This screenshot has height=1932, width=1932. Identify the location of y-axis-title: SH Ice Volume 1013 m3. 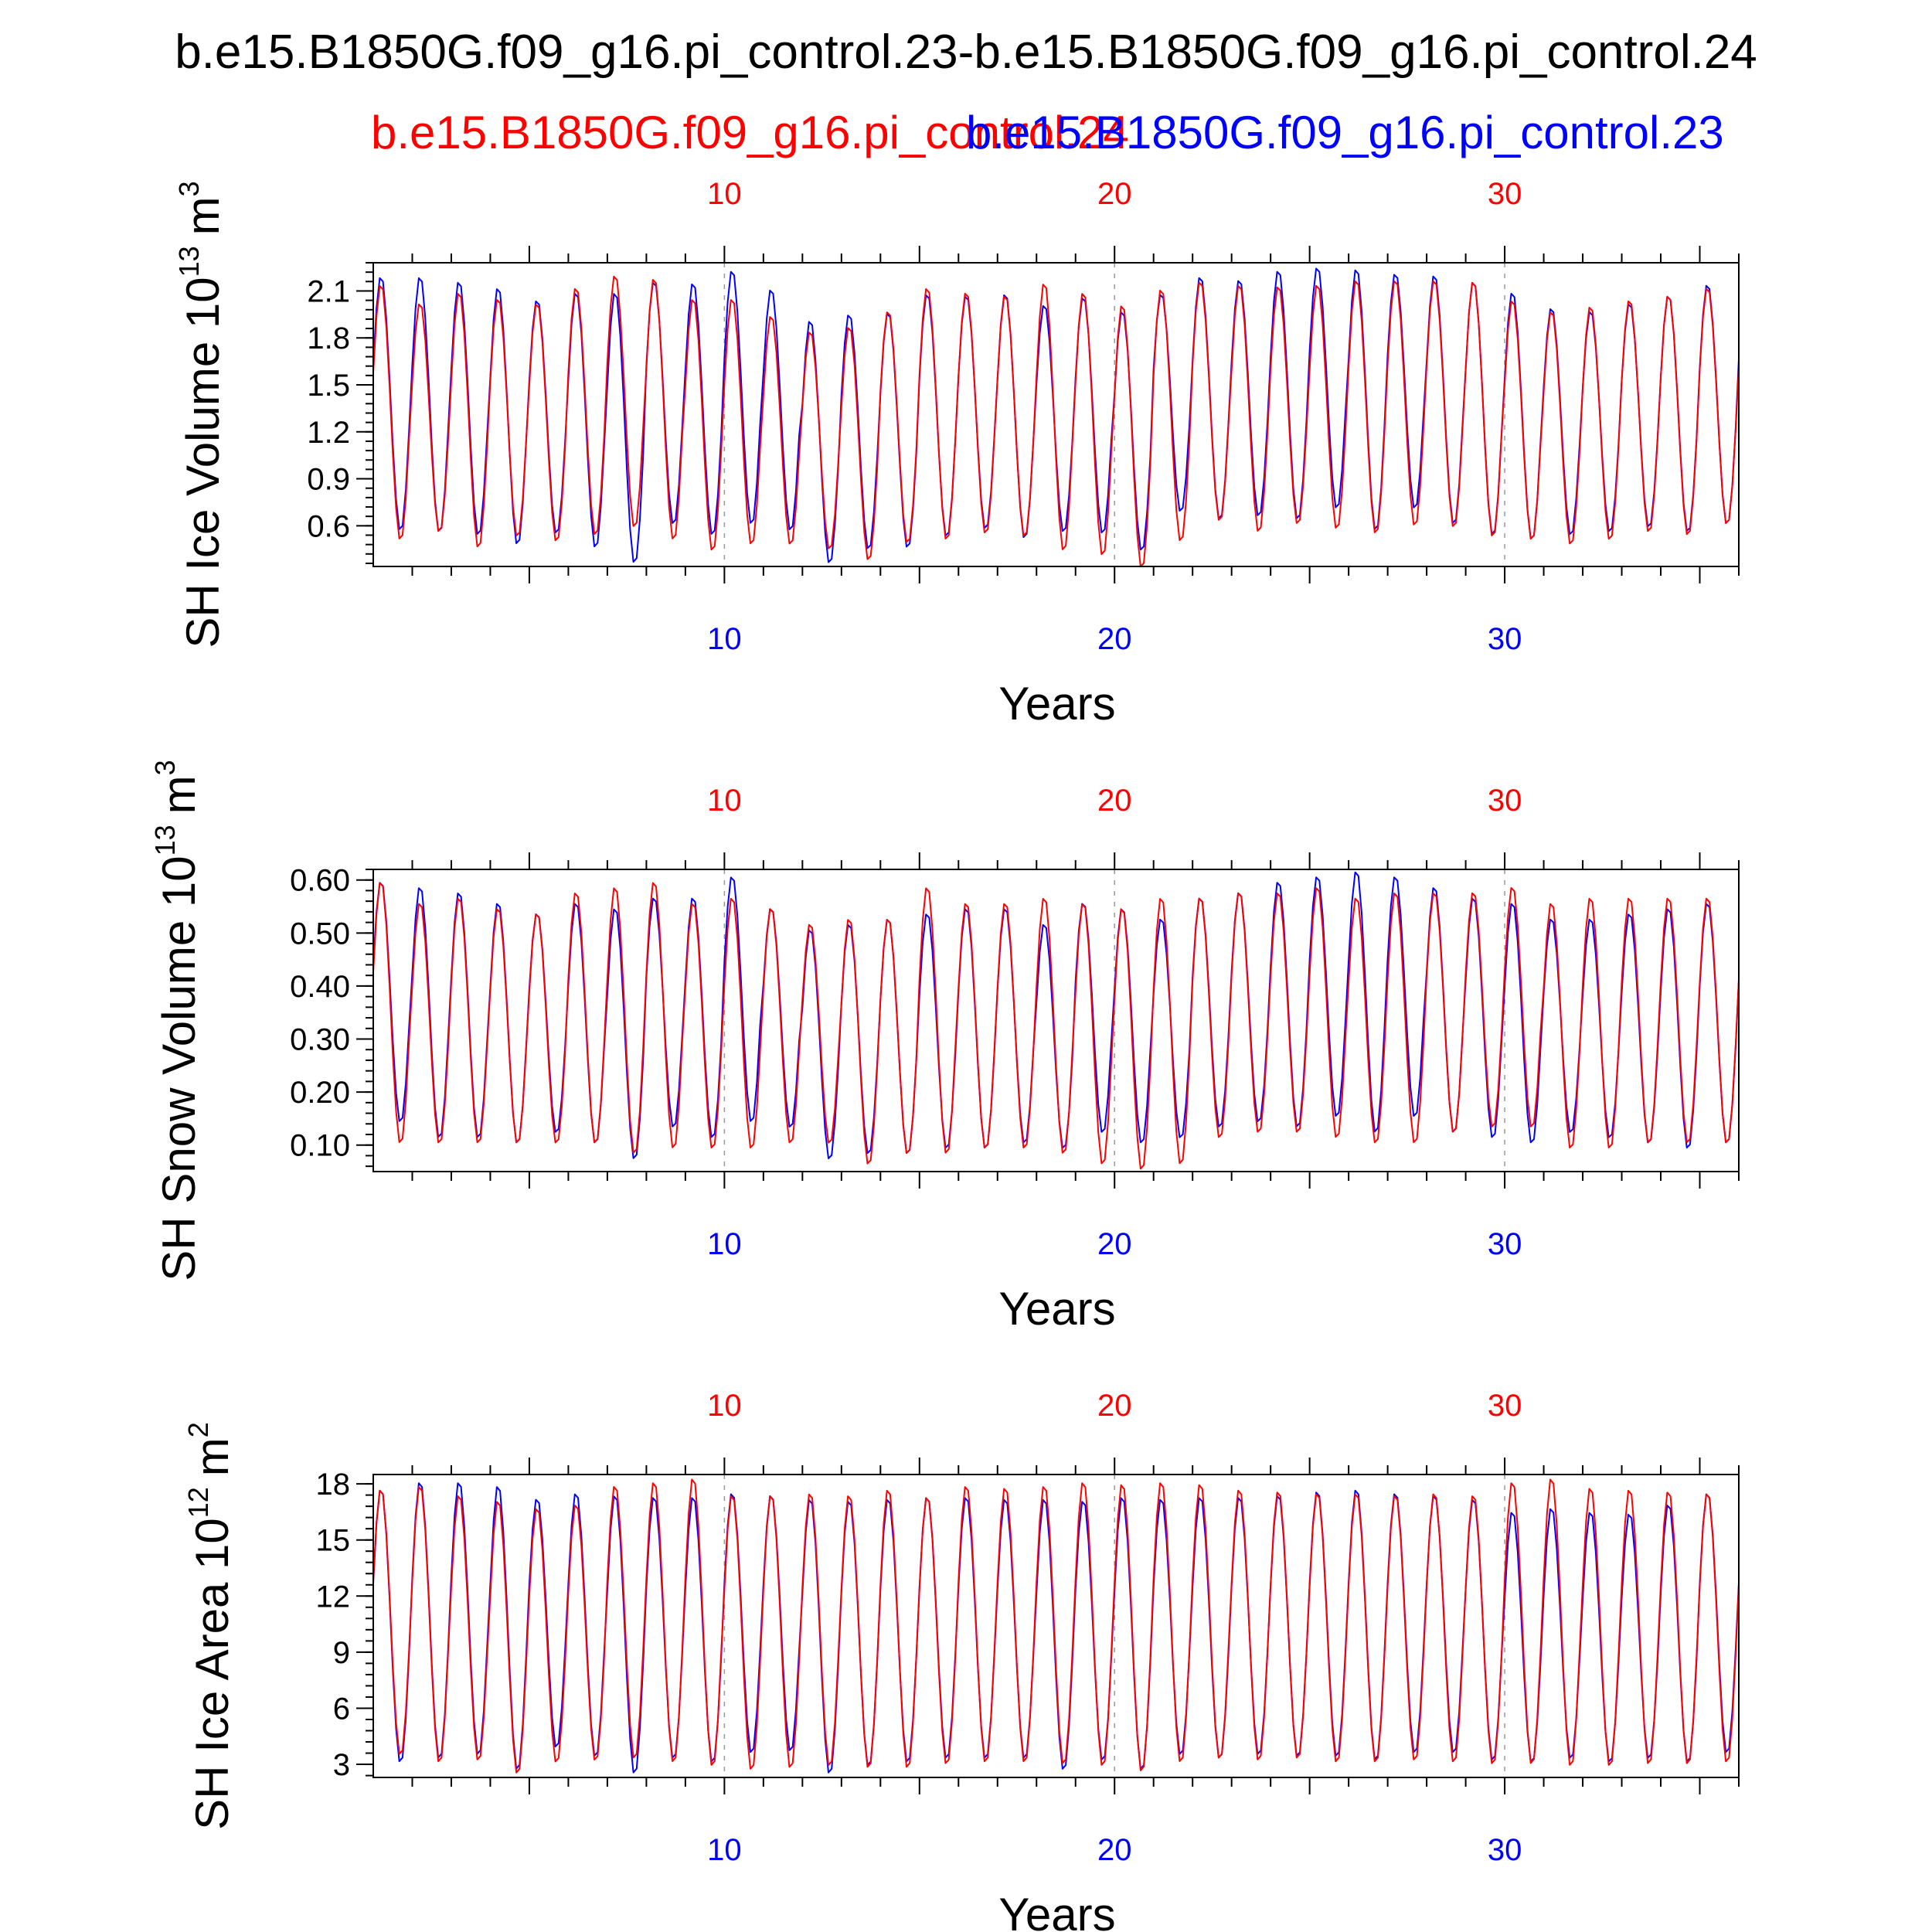
(201, 414).